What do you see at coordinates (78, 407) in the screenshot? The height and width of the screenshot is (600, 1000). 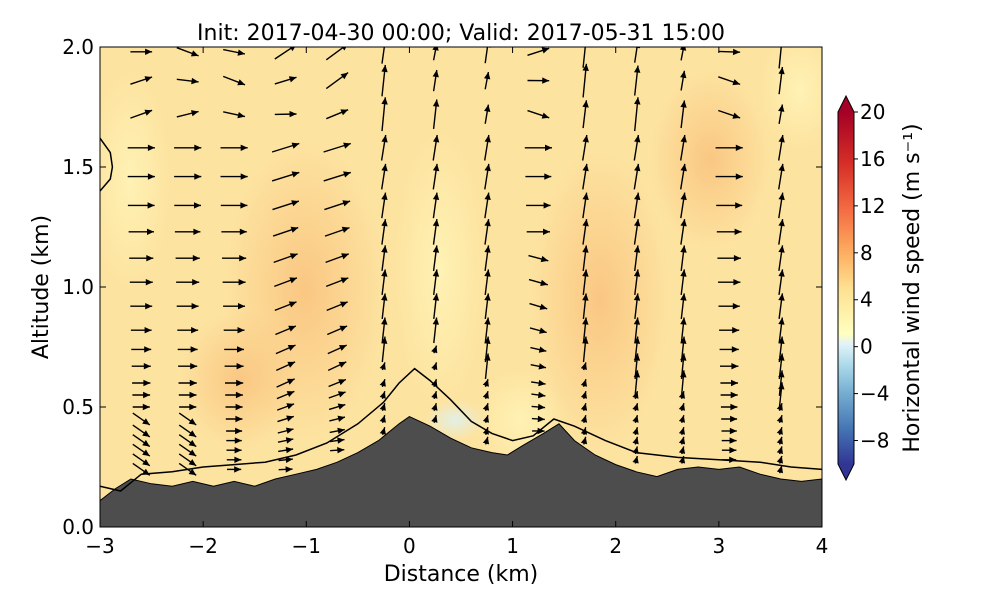 I see `y-tick-label: 0.5` at bounding box center [78, 407].